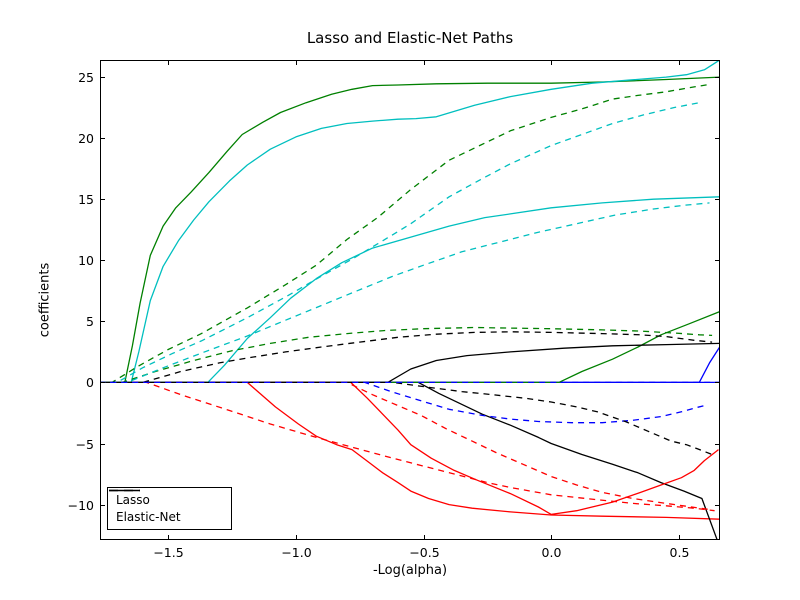 The image size is (800, 600). Describe the element at coordinates (424, 552) in the screenshot. I see `x-tick-label: −0.5` at that location.